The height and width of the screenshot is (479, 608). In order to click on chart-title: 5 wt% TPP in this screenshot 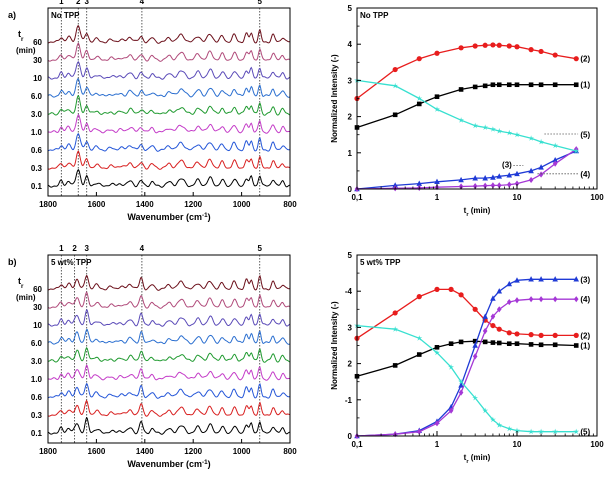, I will do `click(71, 262)`.